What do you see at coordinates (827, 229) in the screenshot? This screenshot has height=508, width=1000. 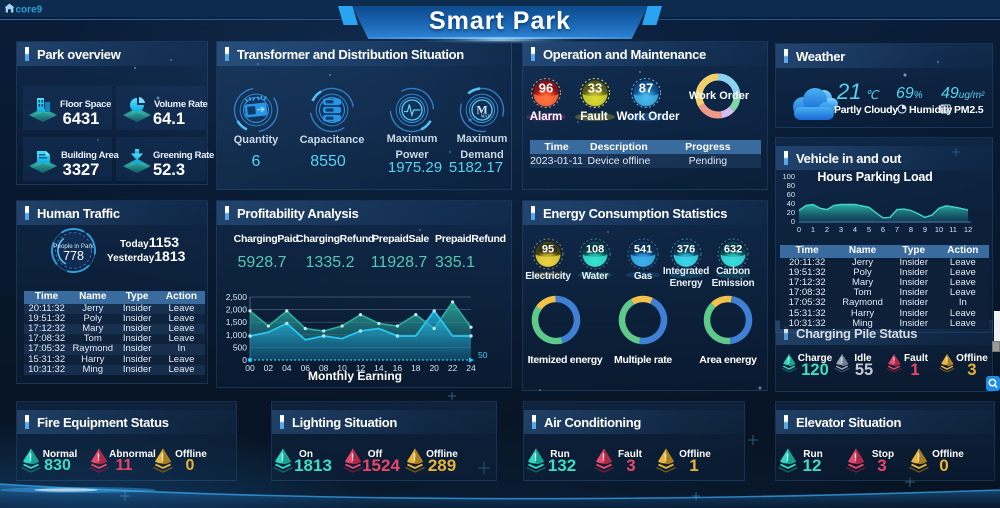 I see `svg-text: 2` at bounding box center [827, 229].